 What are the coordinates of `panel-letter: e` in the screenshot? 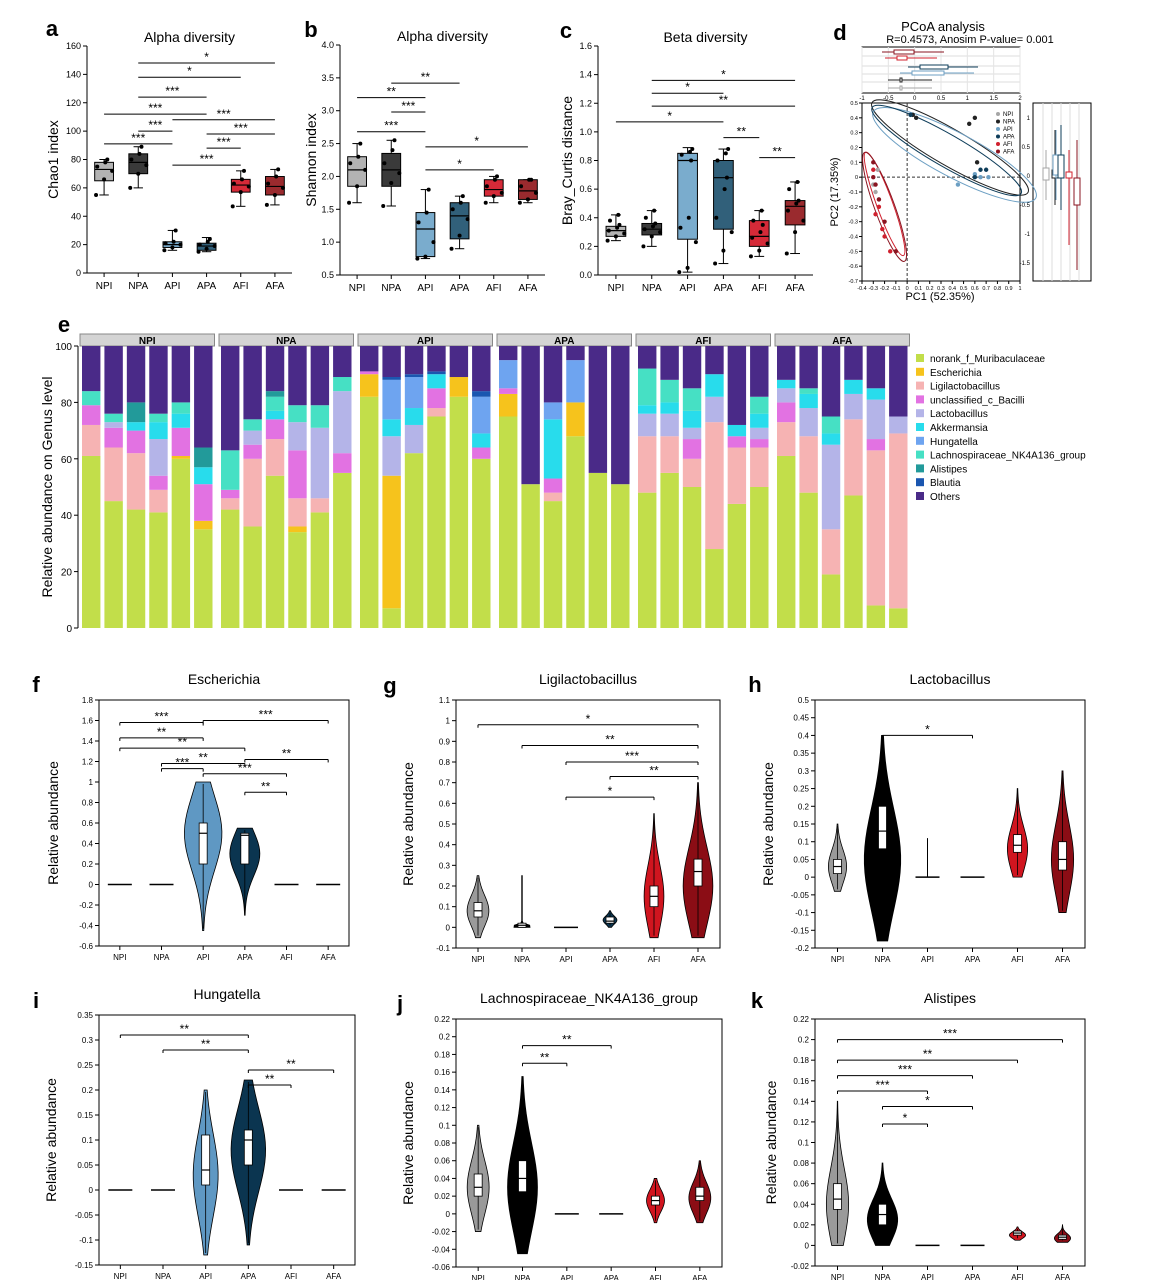 It's located at (64, 324).